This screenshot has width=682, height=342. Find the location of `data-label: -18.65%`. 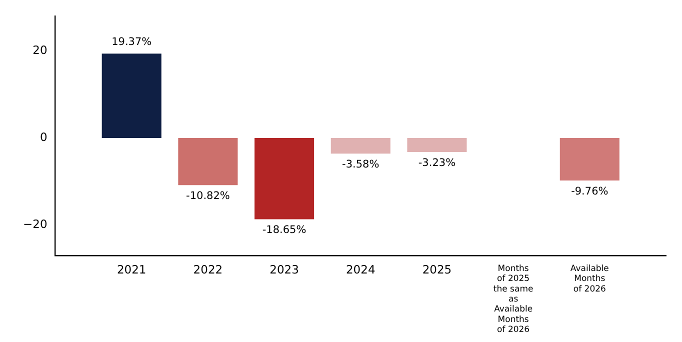

data-label: -18.65% is located at coordinates (284, 230).